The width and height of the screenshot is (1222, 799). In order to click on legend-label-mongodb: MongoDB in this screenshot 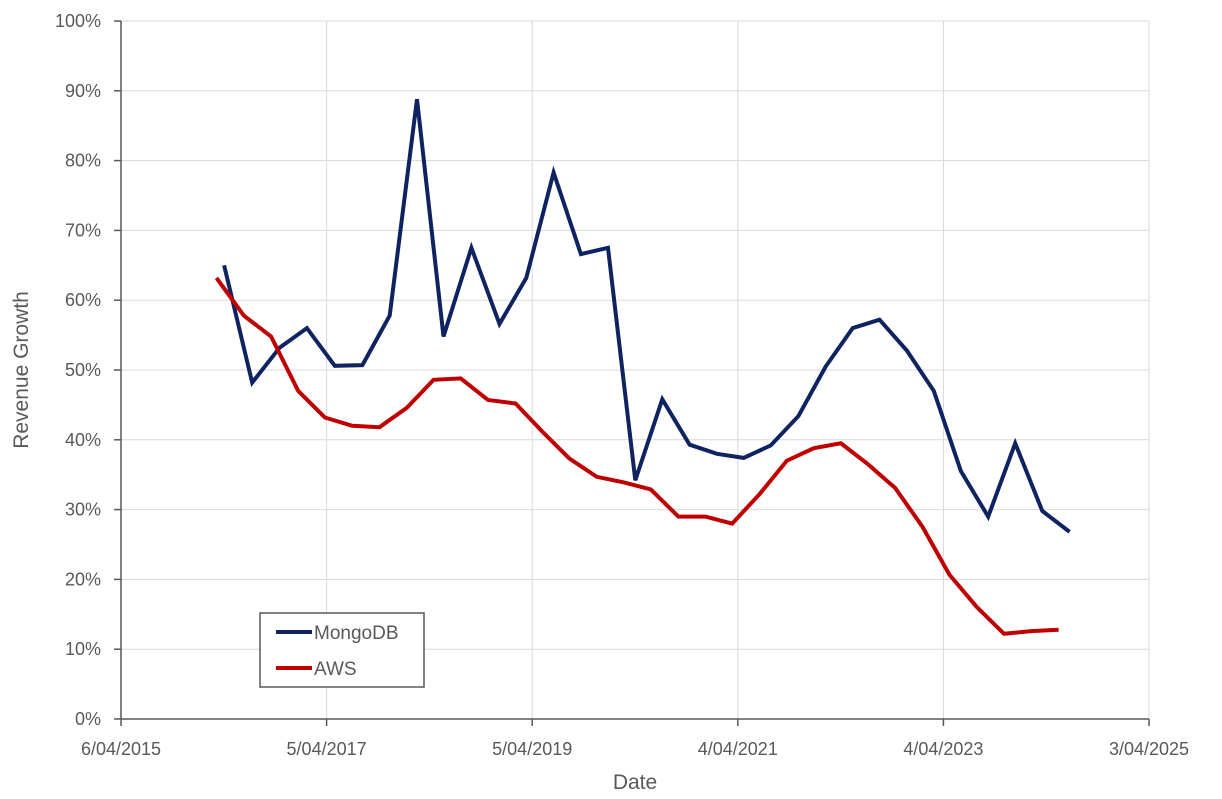, I will do `click(356, 633)`.